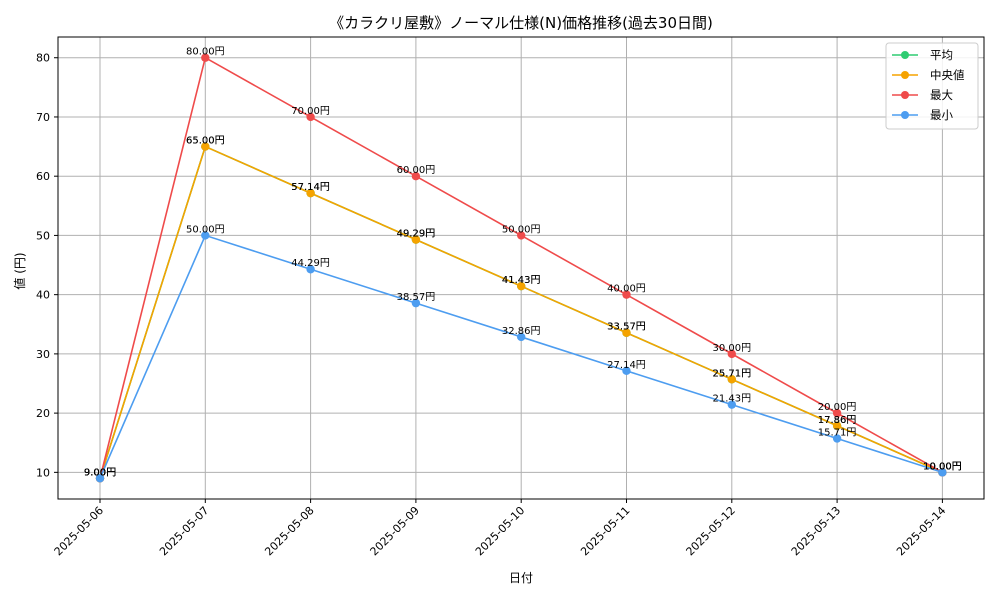  Describe the element at coordinates (905, 75) in the screenshot. I see `legend-marker-中央値` at that location.